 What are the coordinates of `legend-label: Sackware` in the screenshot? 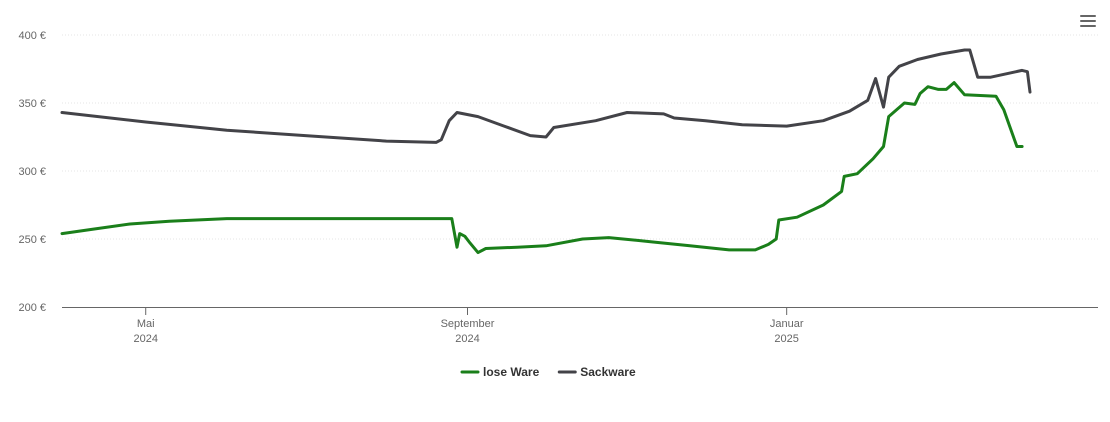 It's located at (608, 372).